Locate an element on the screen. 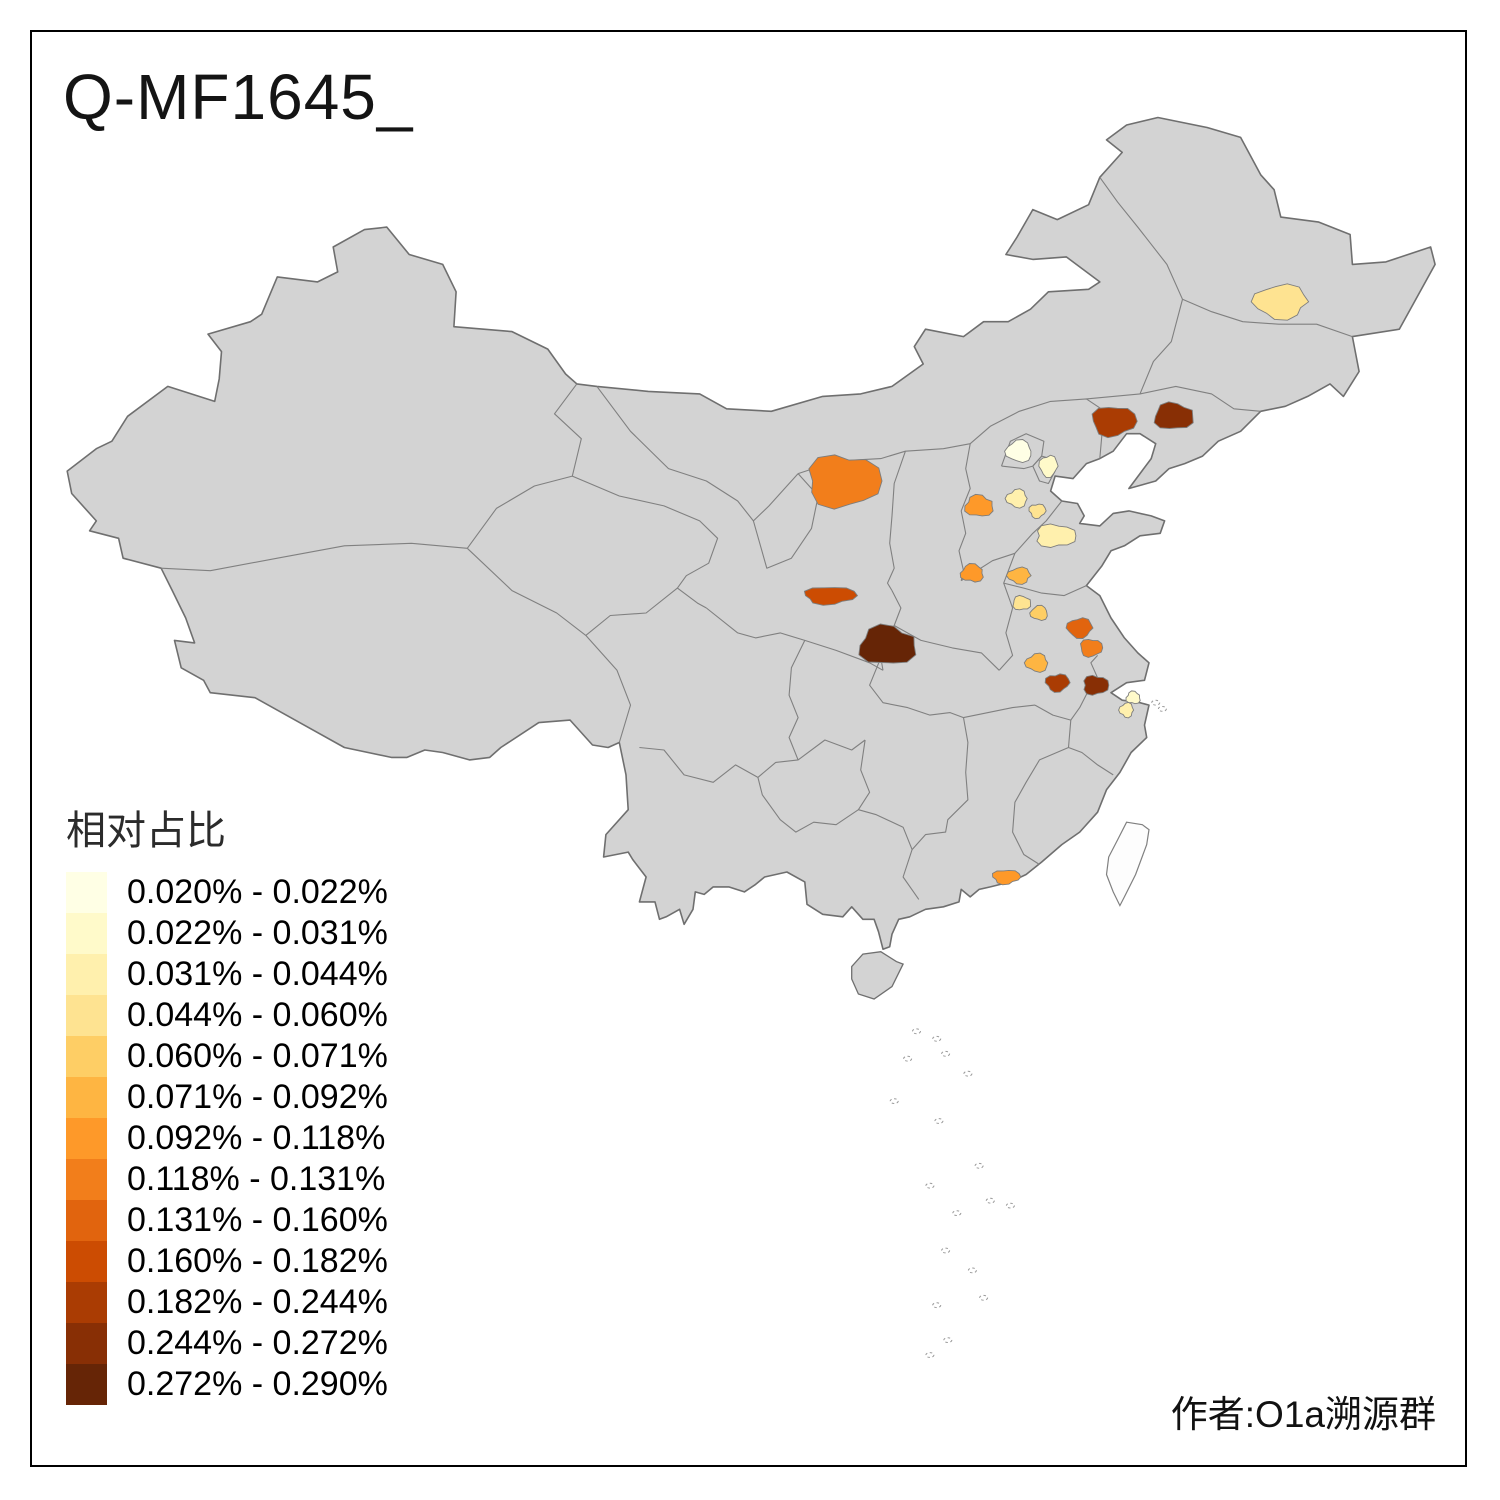 This screenshot has height=1500, width=1500. attribution-text: 作者:O1a溯源群 is located at coordinates (1303, 1414).